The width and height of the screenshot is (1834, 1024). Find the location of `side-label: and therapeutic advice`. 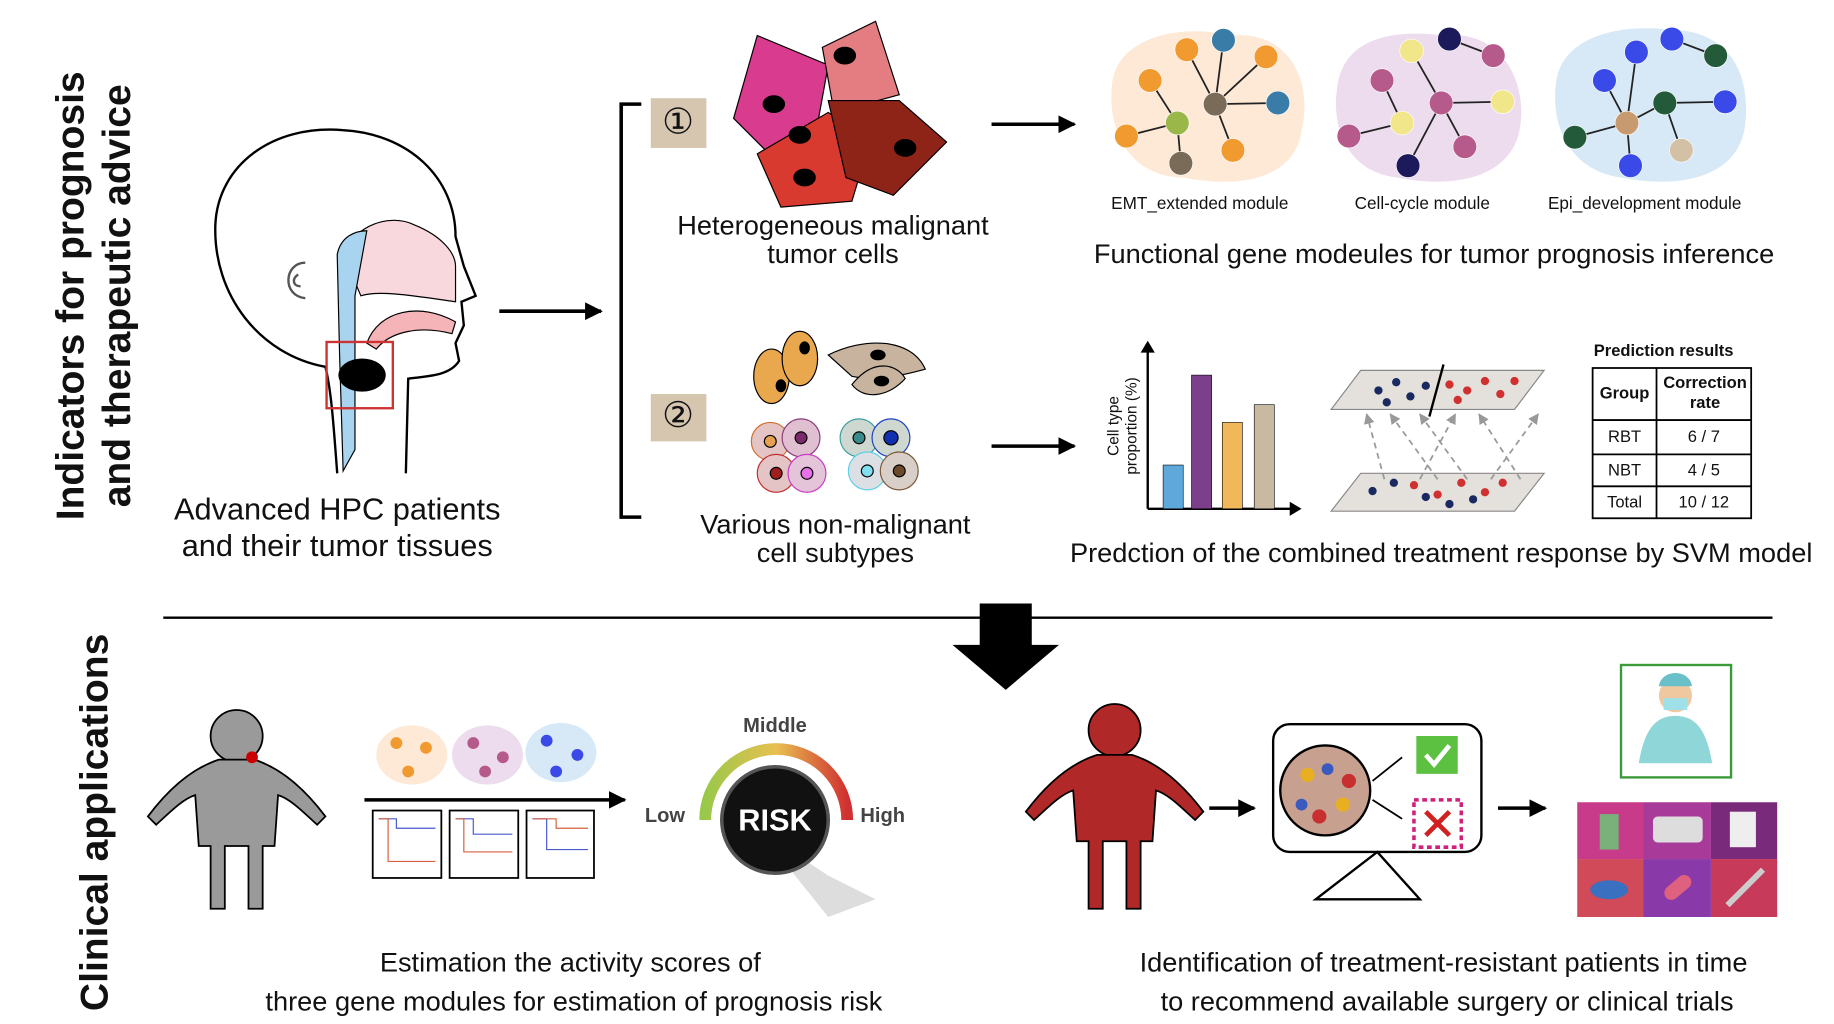

side-label: and therapeutic advice is located at coordinates (117, 295).